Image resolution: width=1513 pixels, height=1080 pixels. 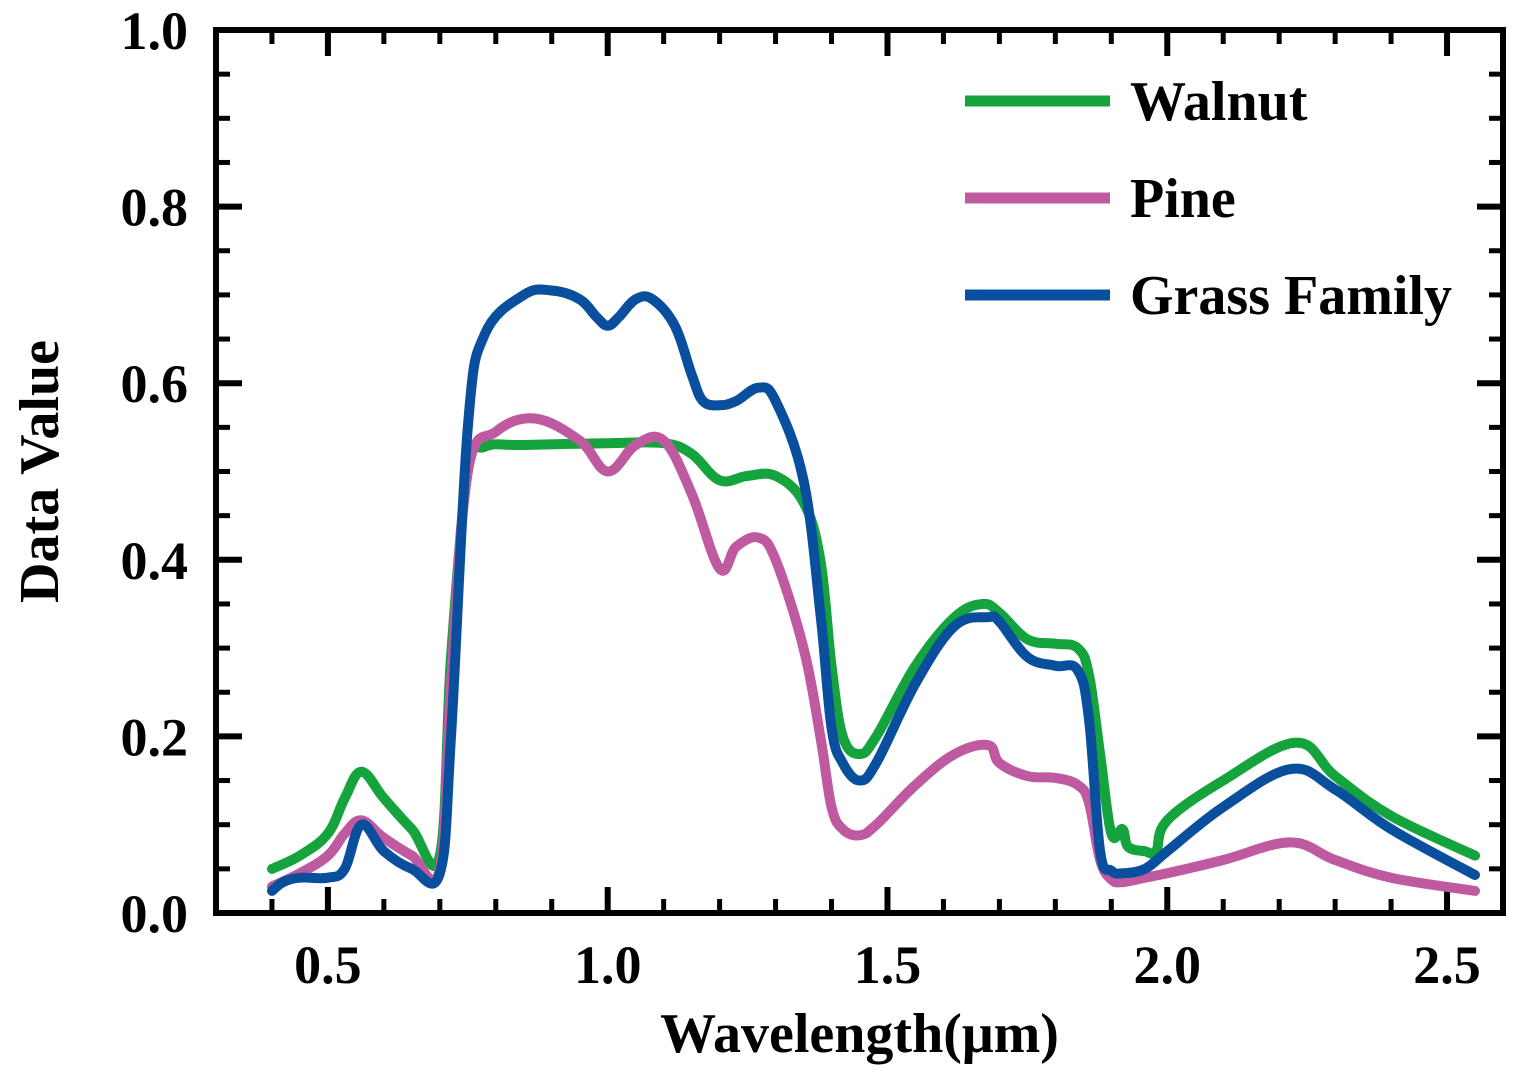 I want to click on legend-label-walnut: Walnut, so click(x=1219, y=102).